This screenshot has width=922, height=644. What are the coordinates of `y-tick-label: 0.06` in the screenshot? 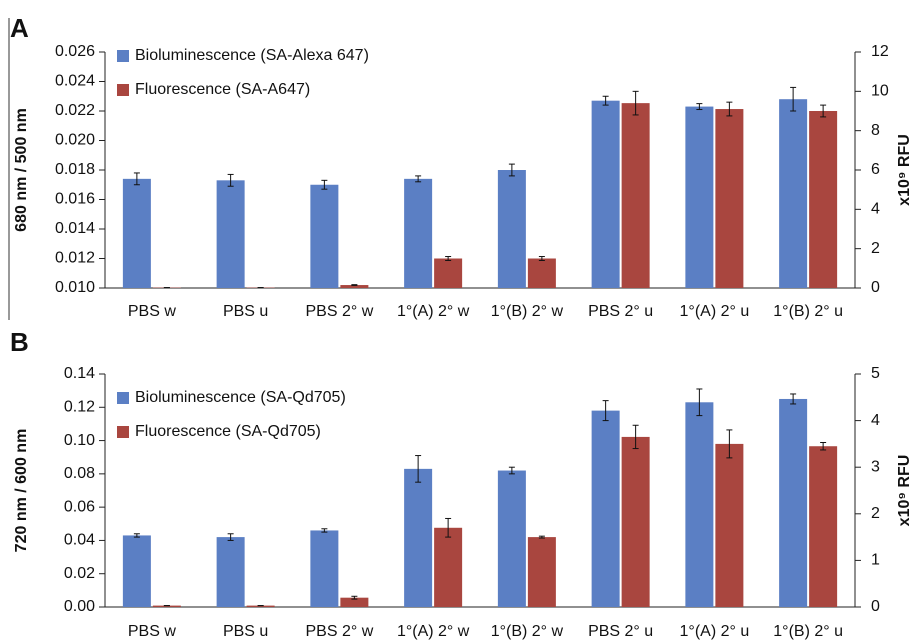 It's located at (79, 506).